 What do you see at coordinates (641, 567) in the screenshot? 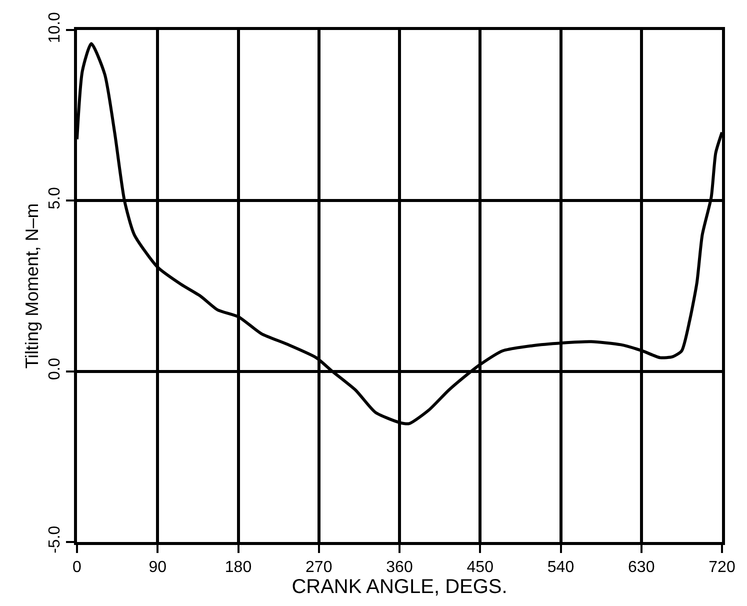
I see `x-tick-label: 630` at bounding box center [641, 567].